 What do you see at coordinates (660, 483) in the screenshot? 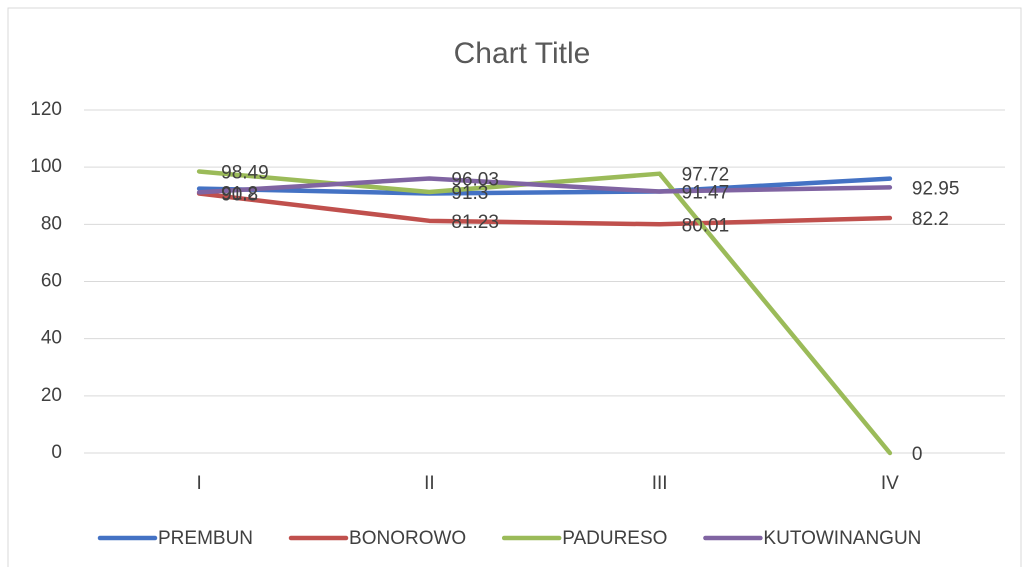
I see `x-tick-label: III` at bounding box center [660, 483].